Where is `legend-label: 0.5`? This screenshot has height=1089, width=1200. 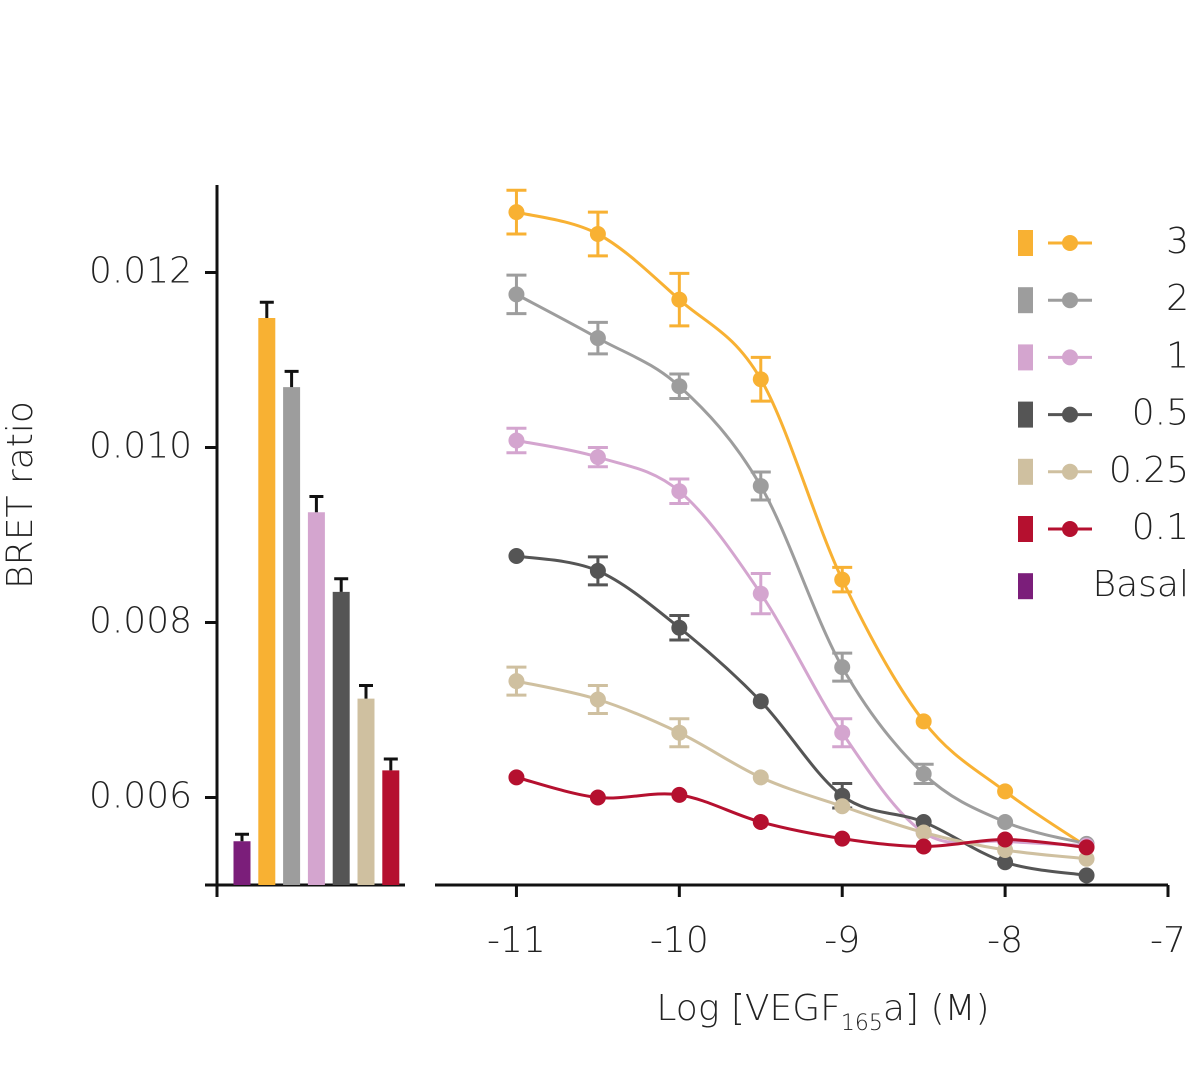
legend-label: 0.5 is located at coordinates (1160, 413).